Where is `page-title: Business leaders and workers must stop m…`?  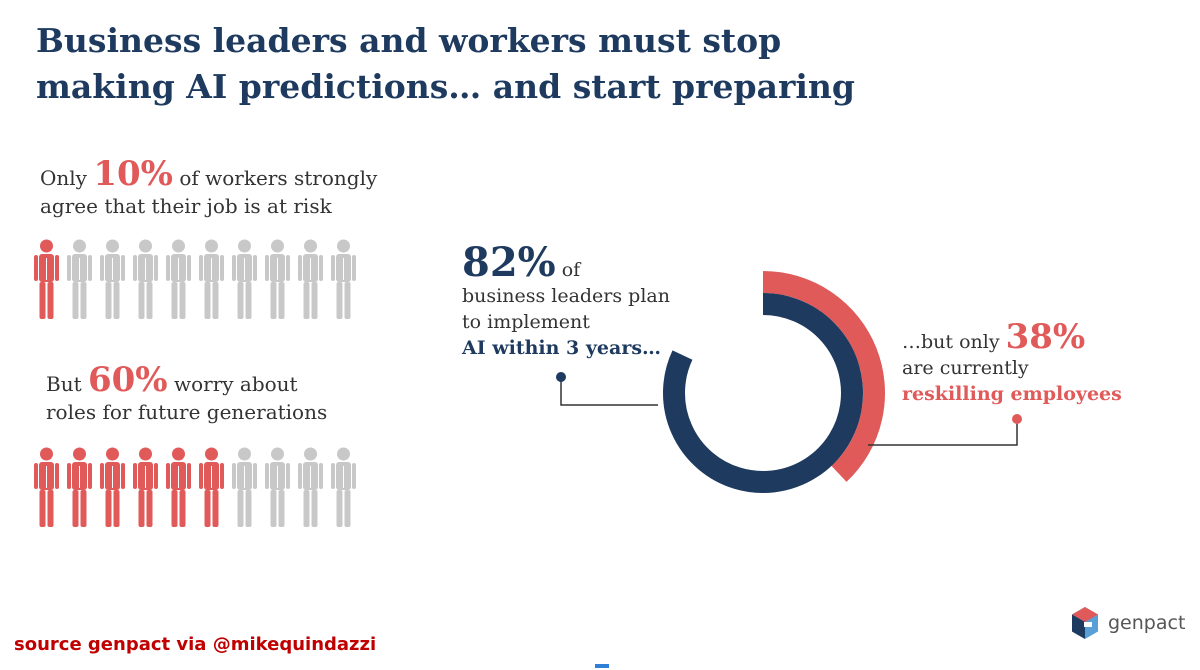 page-title: Business leaders and workers must stop m… is located at coordinates (486, 64).